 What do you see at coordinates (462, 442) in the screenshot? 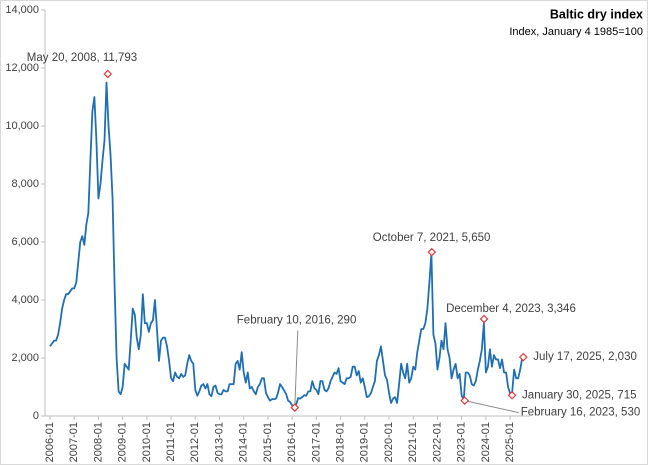
I see `x-tick-label: 2023-01` at bounding box center [462, 442].